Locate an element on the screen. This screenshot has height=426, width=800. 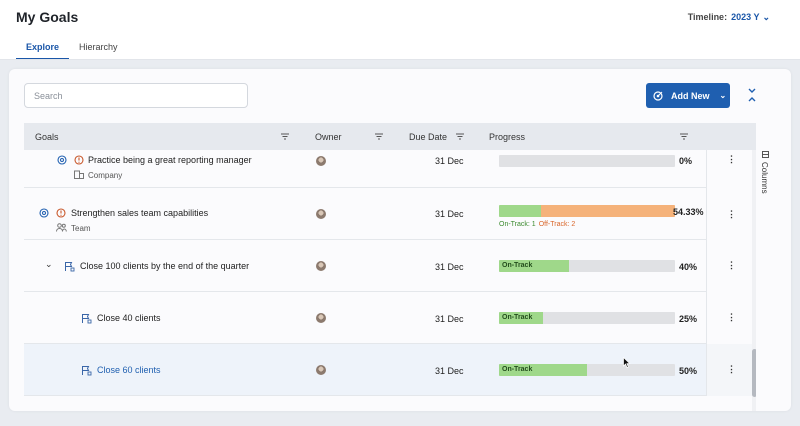
table-header: Goals Owner Due Date Progress is located at coordinates (390, 136).